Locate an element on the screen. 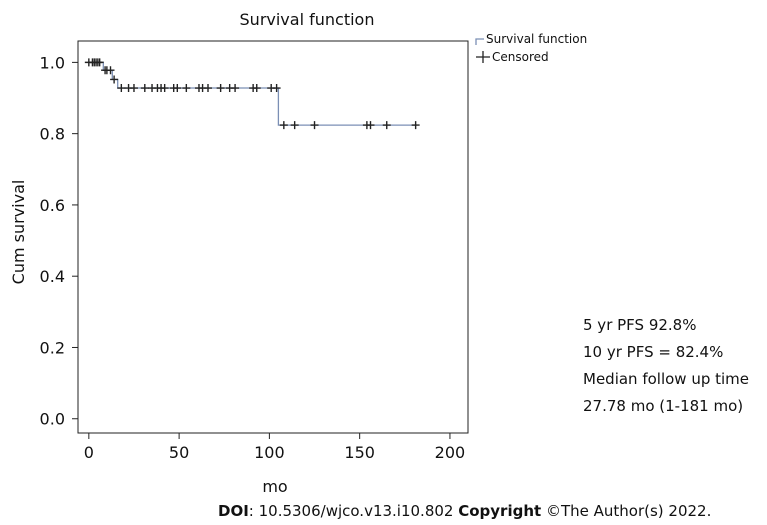 The width and height of the screenshot is (767, 525). series-layer is located at coordinates (252, 94).